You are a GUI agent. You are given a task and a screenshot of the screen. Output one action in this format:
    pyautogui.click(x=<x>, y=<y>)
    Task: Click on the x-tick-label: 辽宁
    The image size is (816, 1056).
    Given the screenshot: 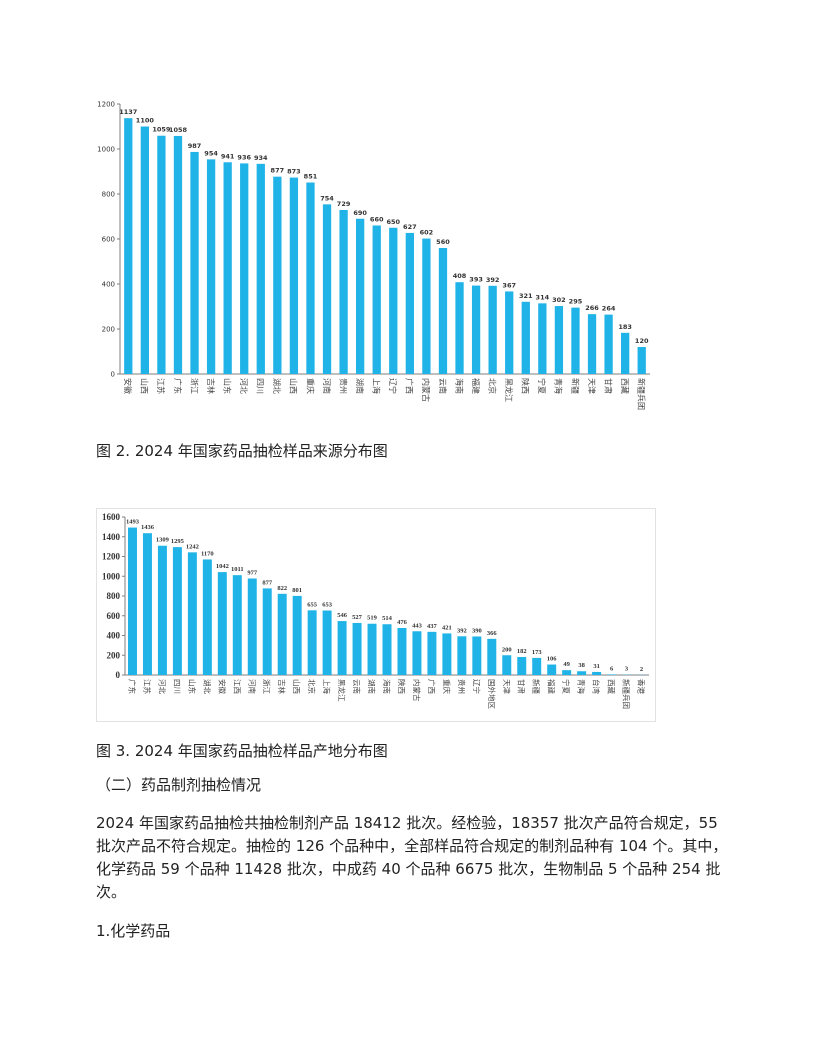 What is the action you would take?
    pyautogui.click(x=393, y=386)
    